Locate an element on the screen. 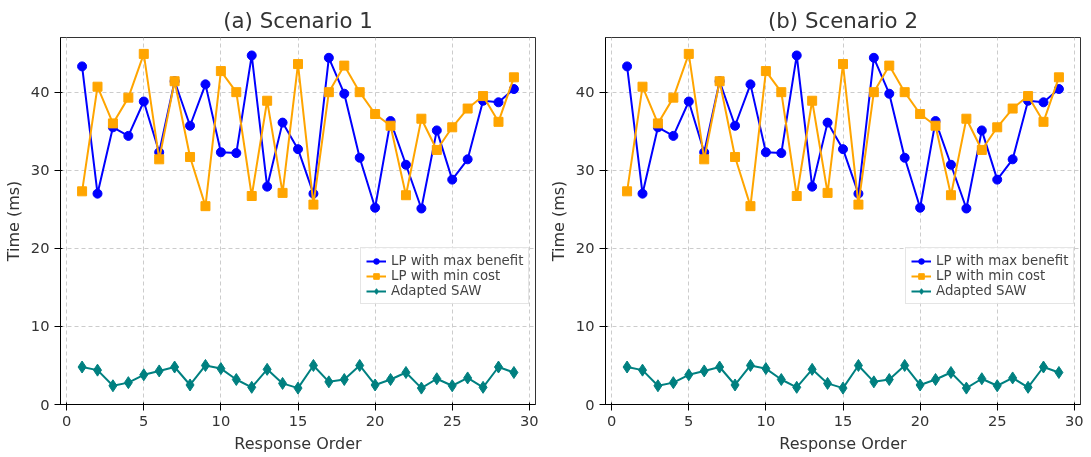 This screenshot has width=1091, height=457. chart-title: (a) Scenario 1 is located at coordinates (298, 20).